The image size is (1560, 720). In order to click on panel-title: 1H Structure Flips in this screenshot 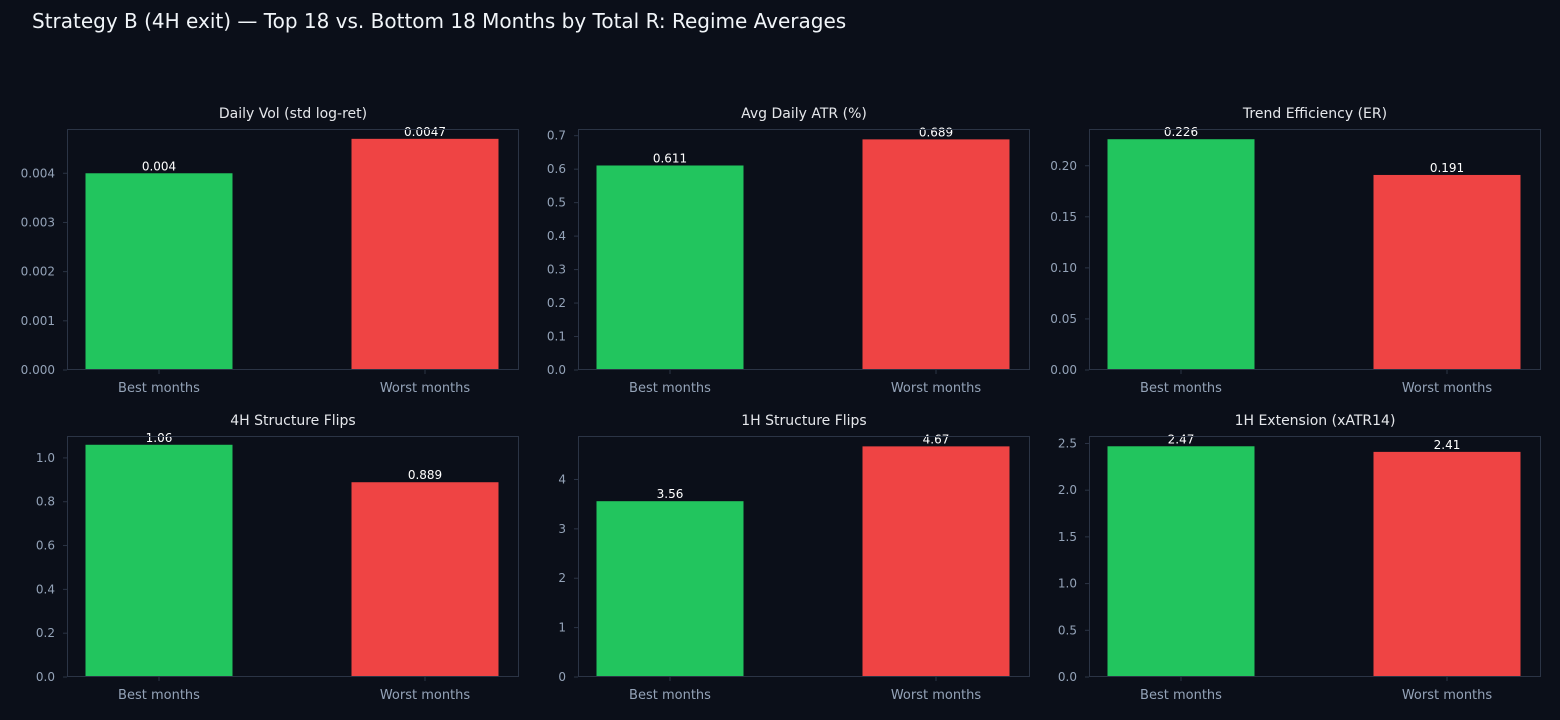, I will do `click(803, 421)`.